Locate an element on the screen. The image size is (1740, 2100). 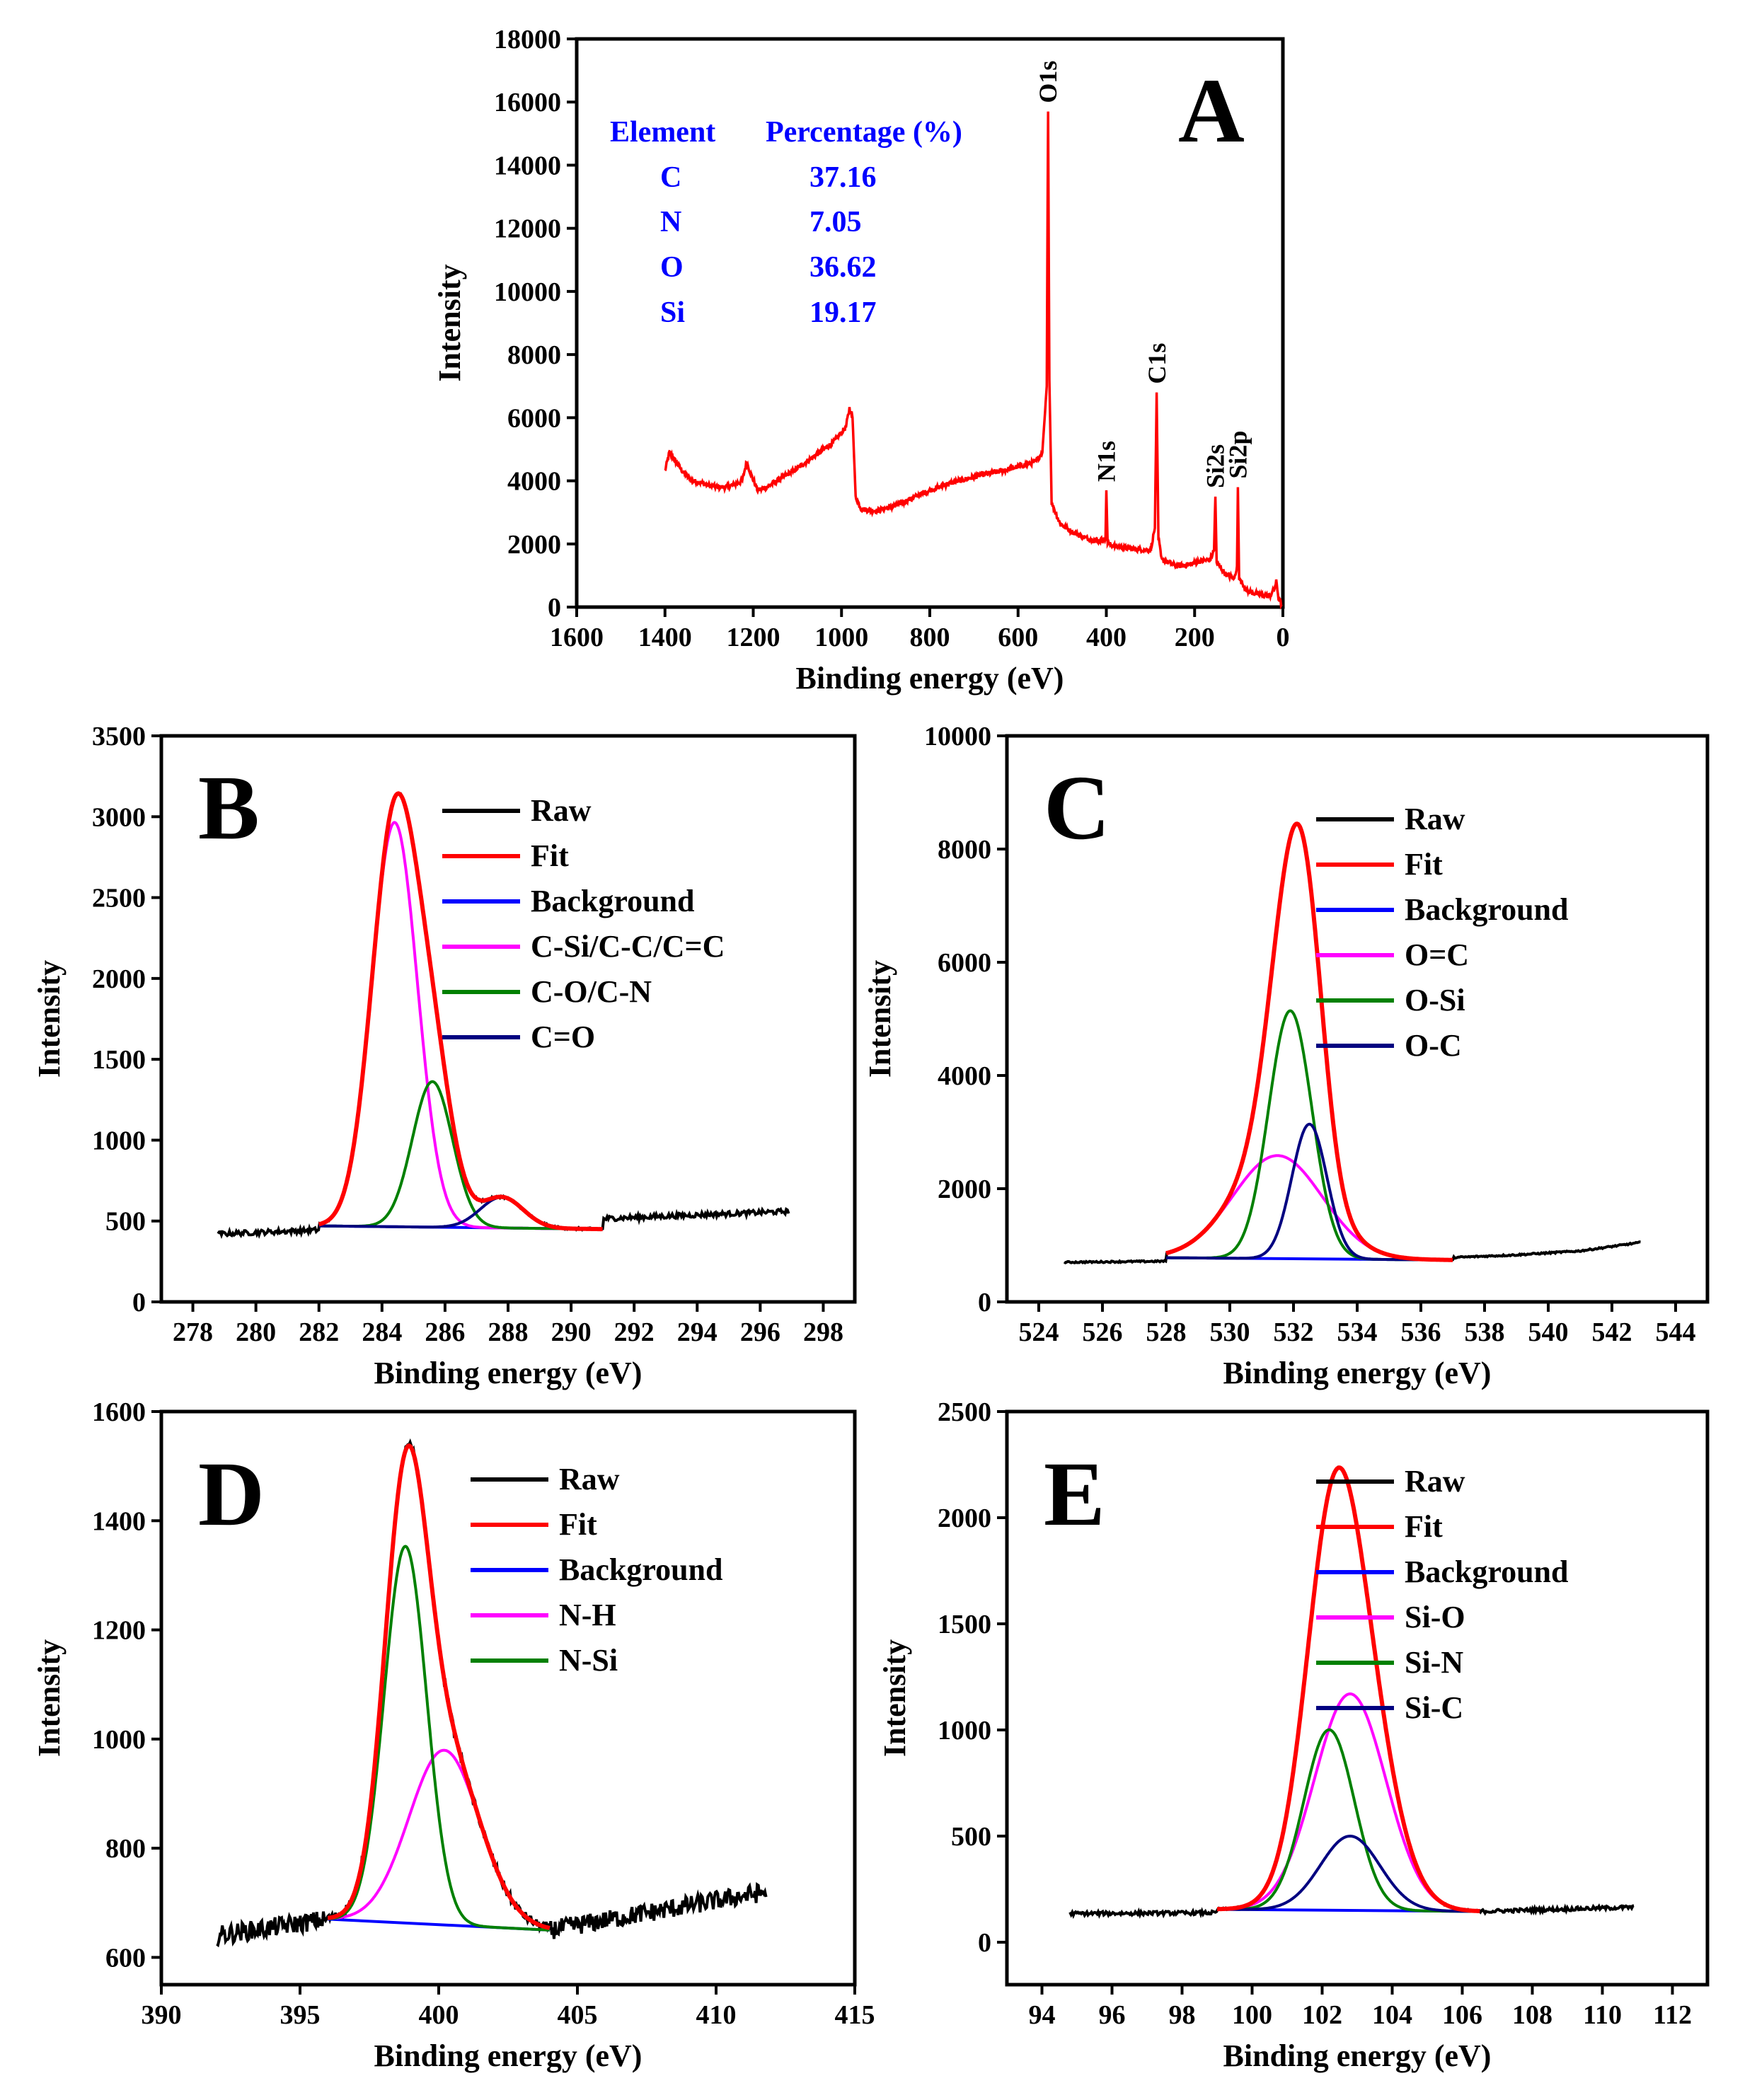
x-tick-label: 288 is located at coordinates (509, 1332).